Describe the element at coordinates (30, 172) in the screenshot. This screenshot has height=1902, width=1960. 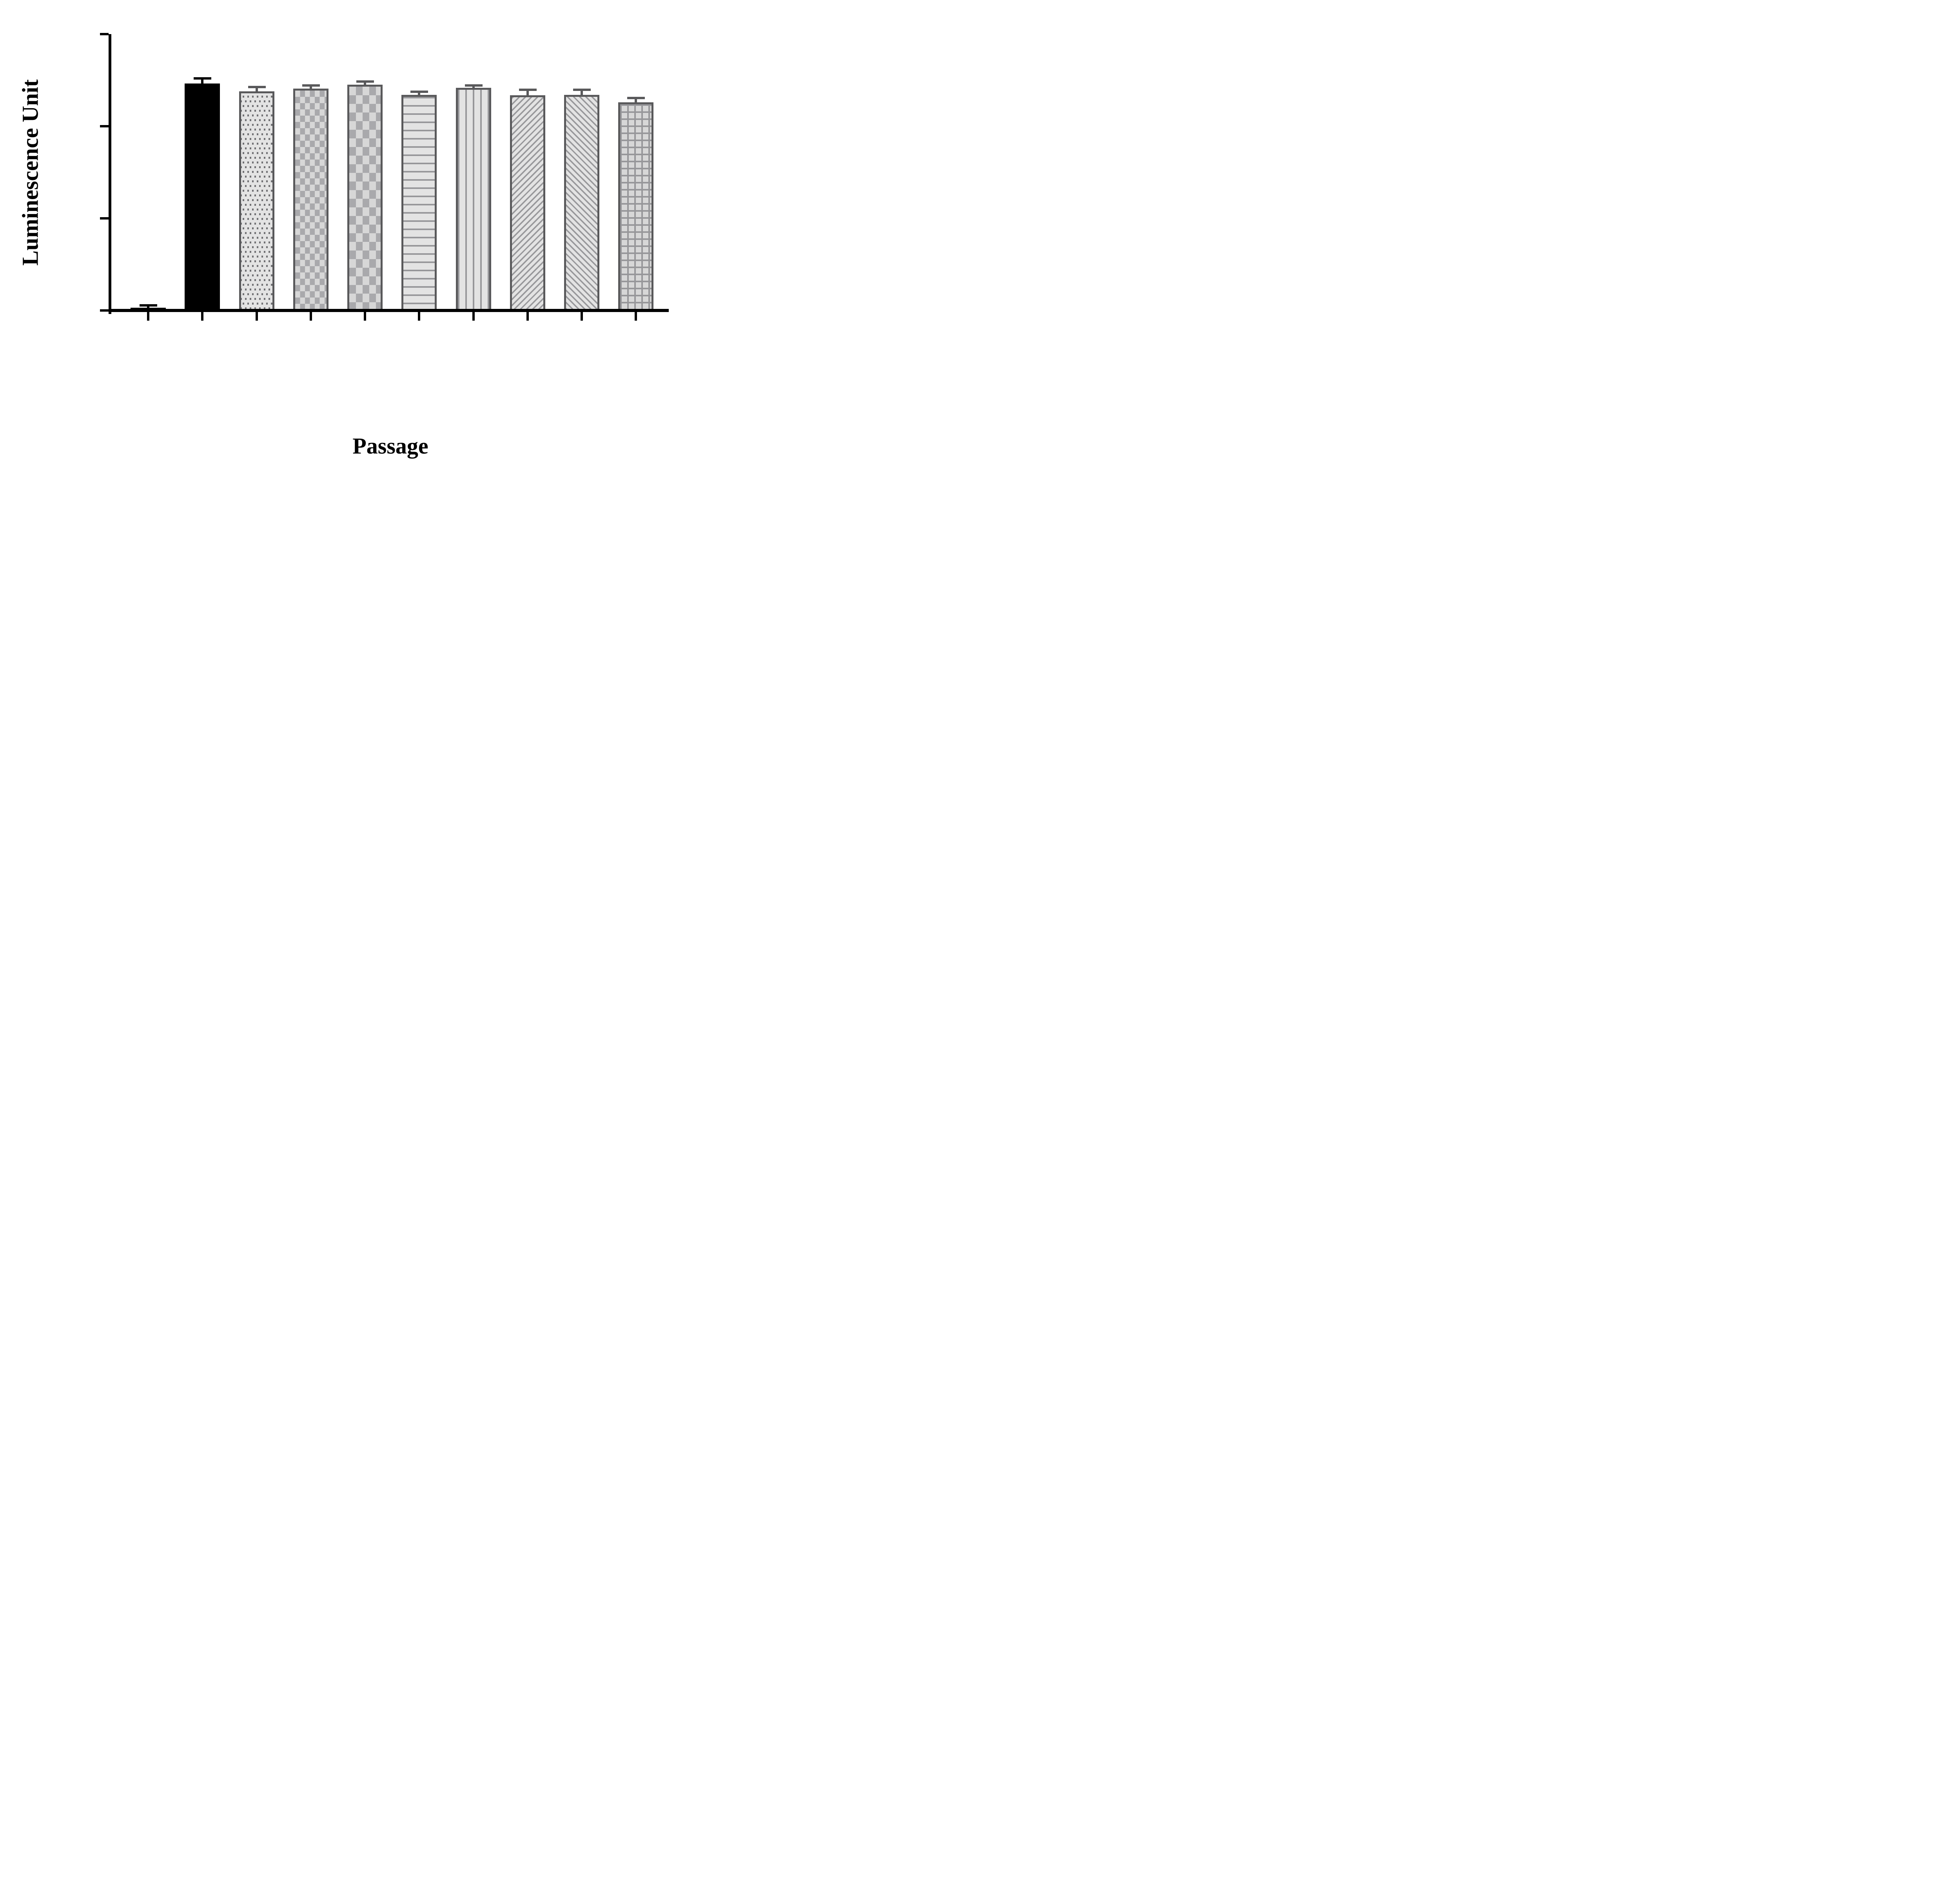
I see `y-axis-title: Luminescence Unit` at that location.